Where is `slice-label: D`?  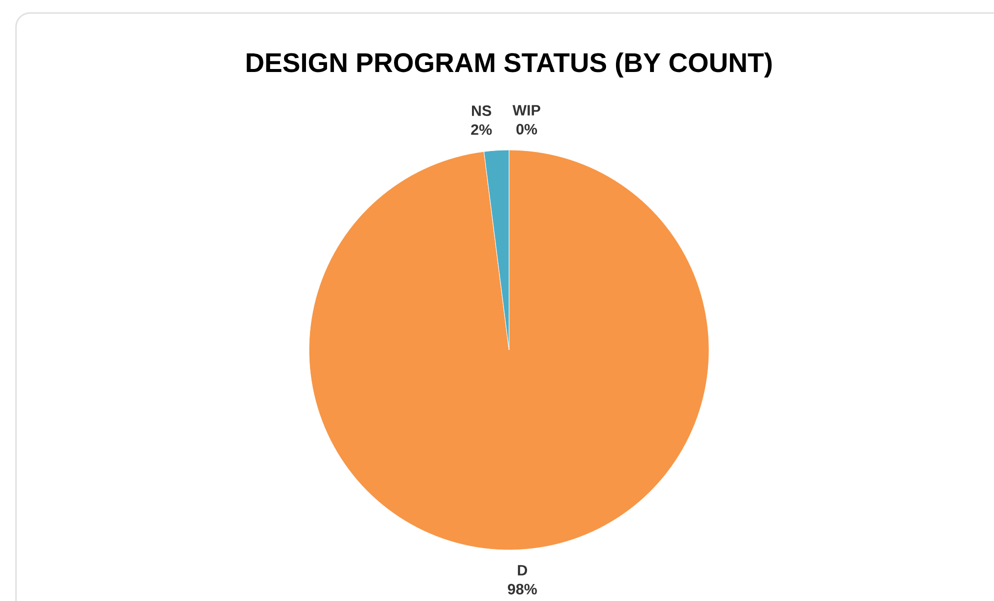
slice-label: D is located at coordinates (523, 570).